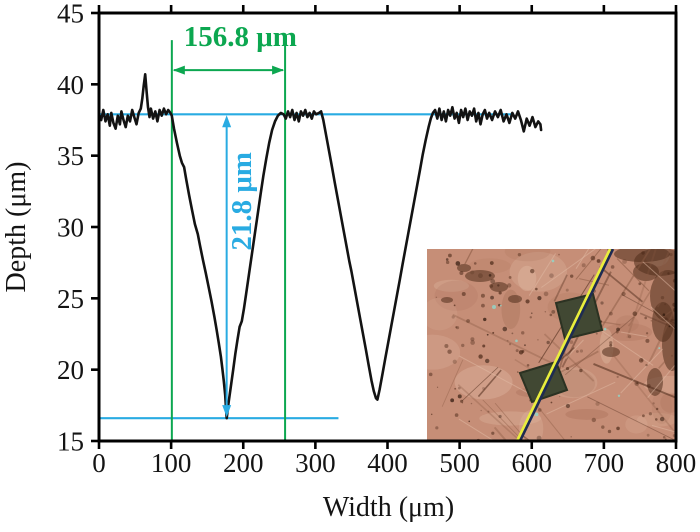  Describe the element at coordinates (70, 370) in the screenshot. I see `y-tick-label: 20` at that location.